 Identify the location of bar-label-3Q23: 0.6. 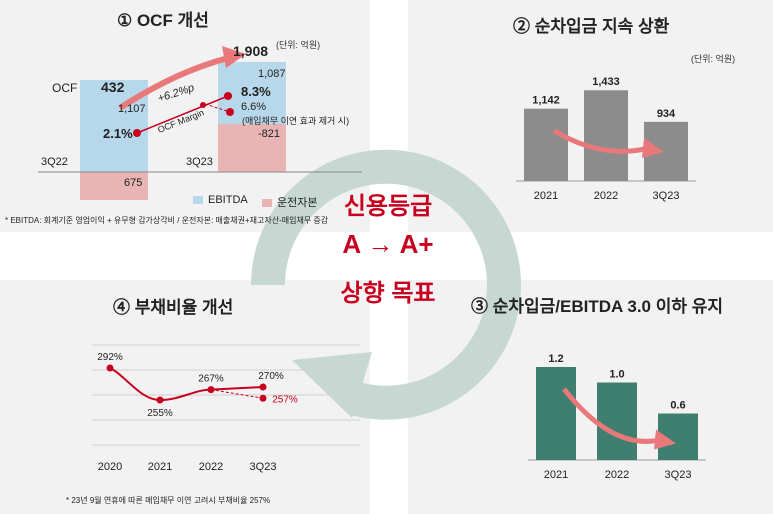
(677, 406).